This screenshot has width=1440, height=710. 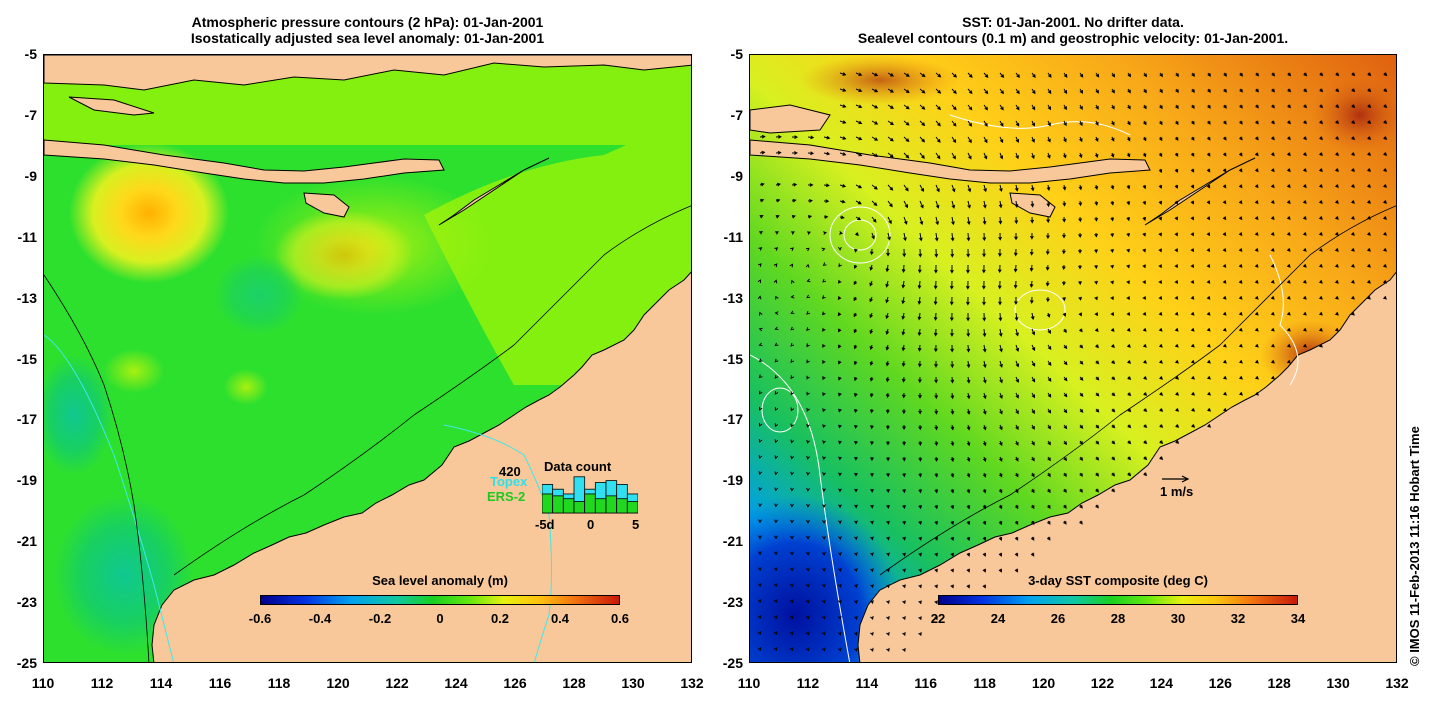 What do you see at coordinates (109, 498) in the screenshot?
I see `sla-pressure-contour` at bounding box center [109, 498].